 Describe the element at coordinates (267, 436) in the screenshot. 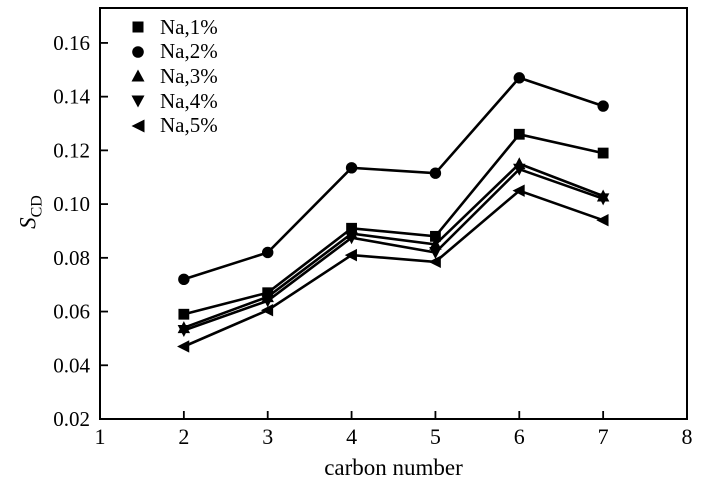

I see `svg-text: 3` at that location.